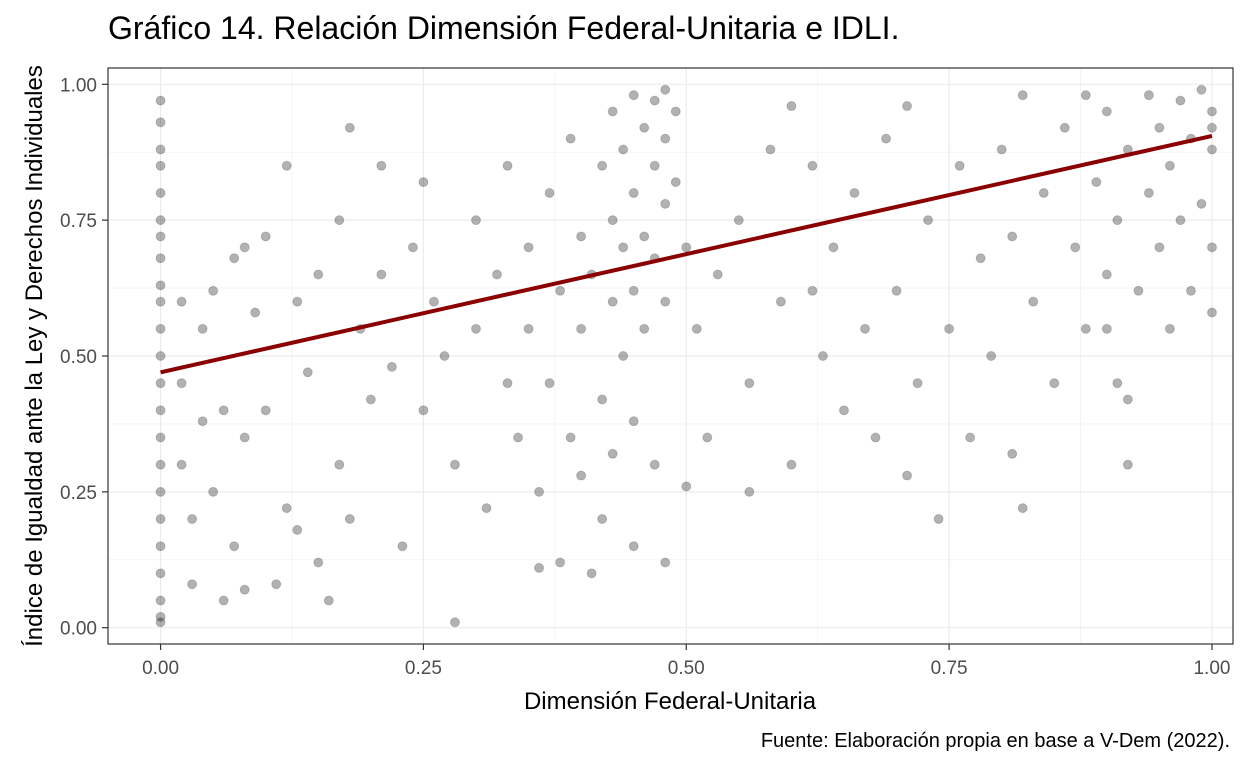 The height and width of the screenshot is (768, 1248). Describe the element at coordinates (78, 629) in the screenshot. I see `y-tick-label: 0.00` at that location.